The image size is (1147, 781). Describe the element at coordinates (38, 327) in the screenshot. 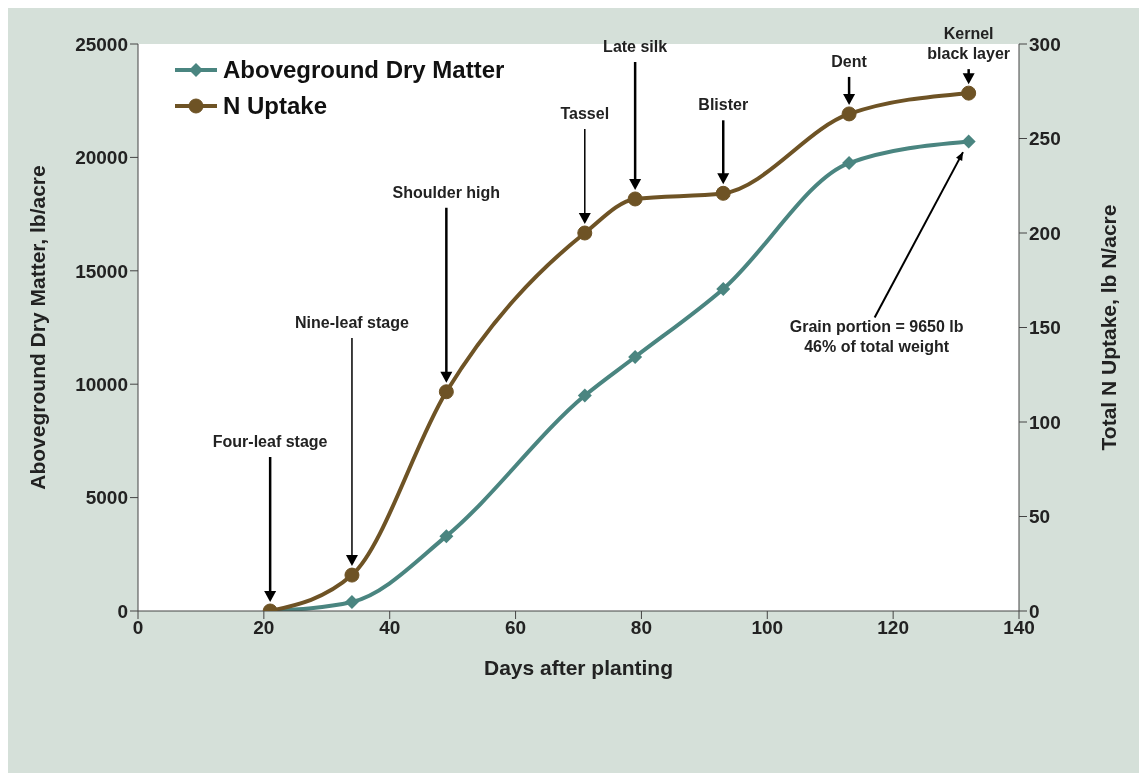

I see `y-axis-title: Aboveground Dry Matter, lb/acre` at that location.